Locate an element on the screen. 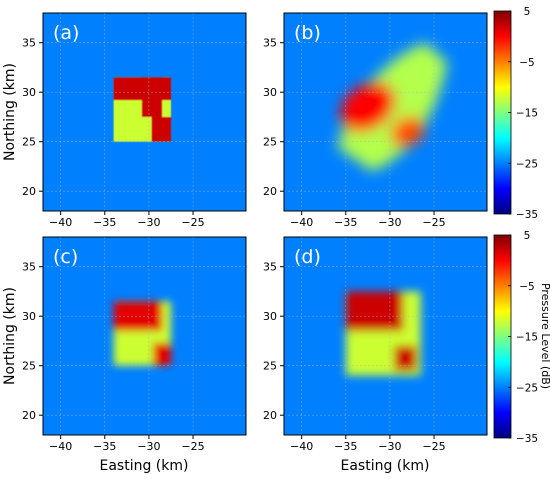 The width and height of the screenshot is (550, 479). colorbar: 5 −5 −15 −25 −35 Pressure Level (dB) is located at coordinates (521, 337).